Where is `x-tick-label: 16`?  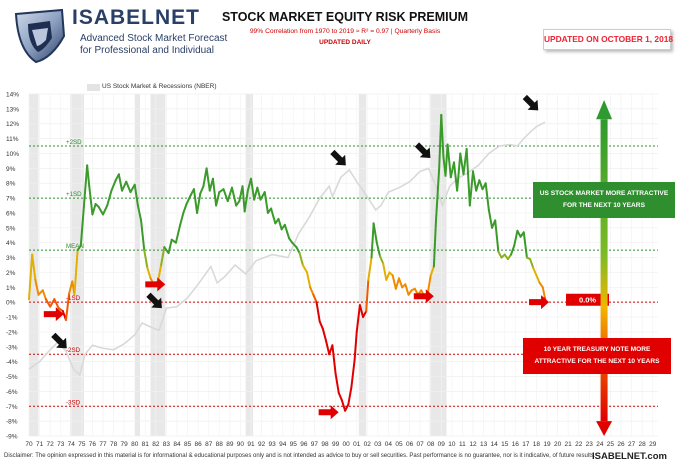
x-tick-label: 16 is located at coordinates (516, 444).